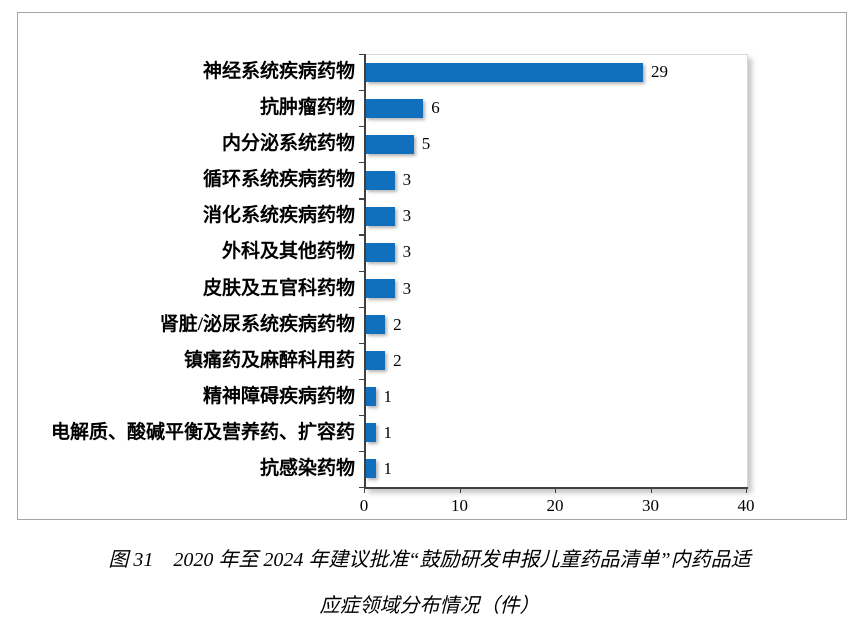 Image resolution: width=859 pixels, height=628 pixels. What do you see at coordinates (278, 288) in the screenshot?
I see `category-label: 皮肤及五官科药物` at bounding box center [278, 288].